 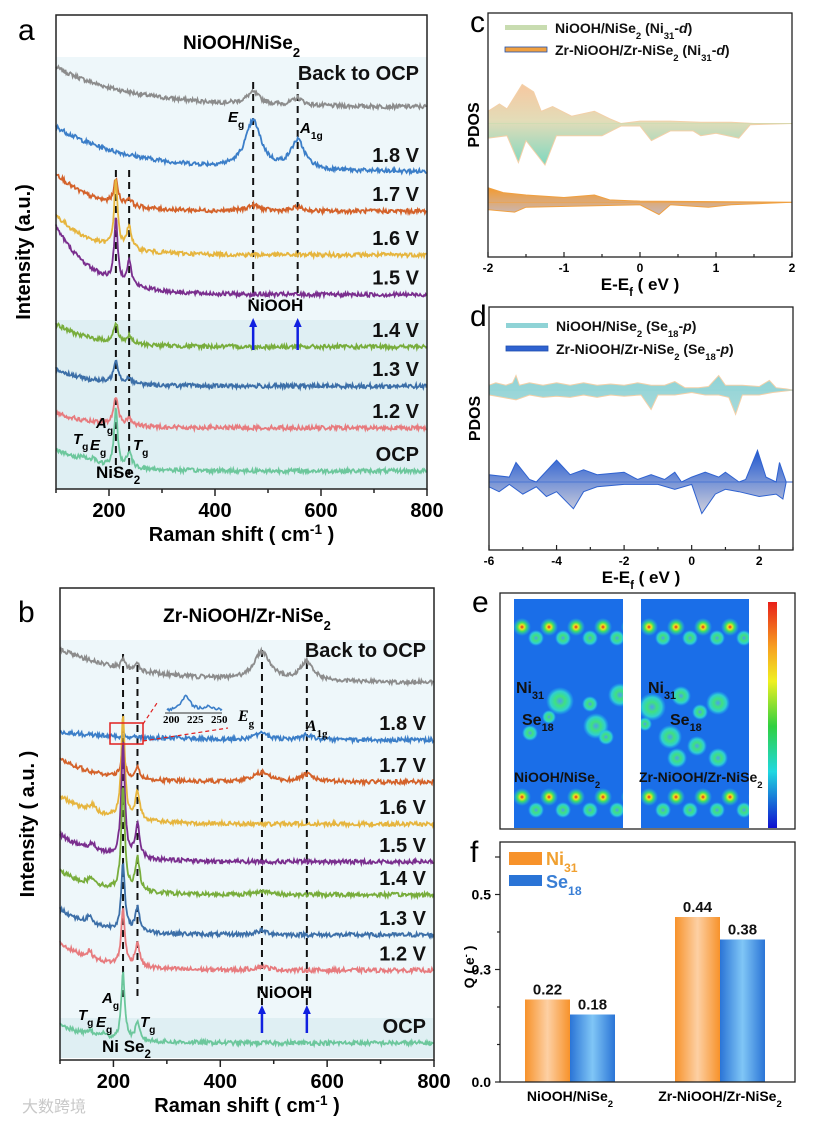 What do you see at coordinates (640, 287) in the screenshot?
I see `x-axis-label: E-Ef​ ( eV )` at bounding box center [640, 287].